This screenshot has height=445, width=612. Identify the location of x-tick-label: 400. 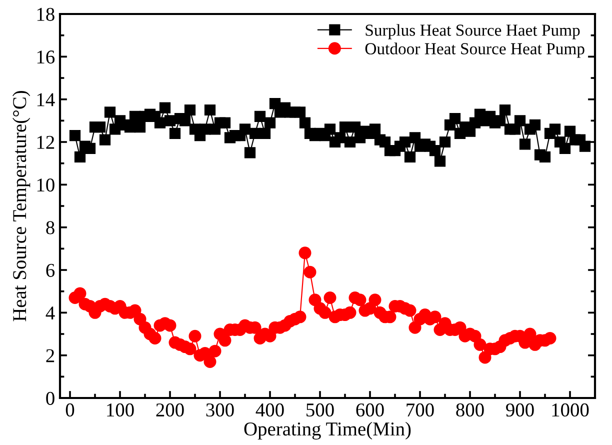
(270, 410).